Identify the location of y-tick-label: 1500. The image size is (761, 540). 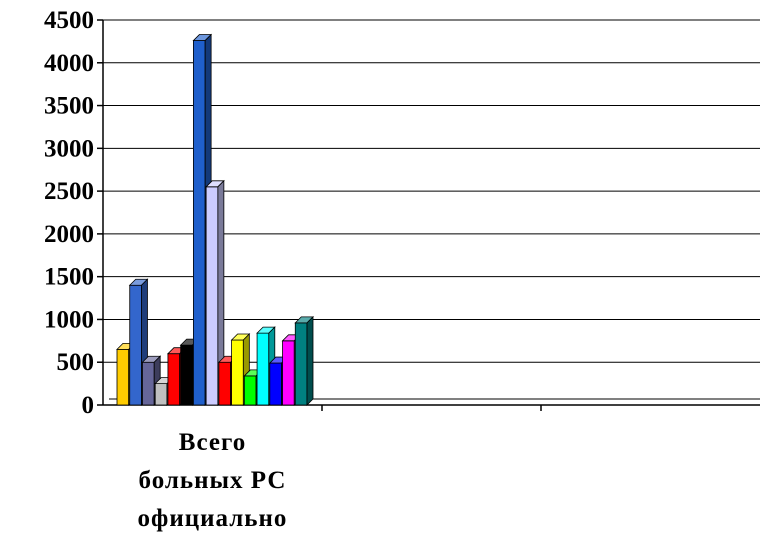
(69, 277).